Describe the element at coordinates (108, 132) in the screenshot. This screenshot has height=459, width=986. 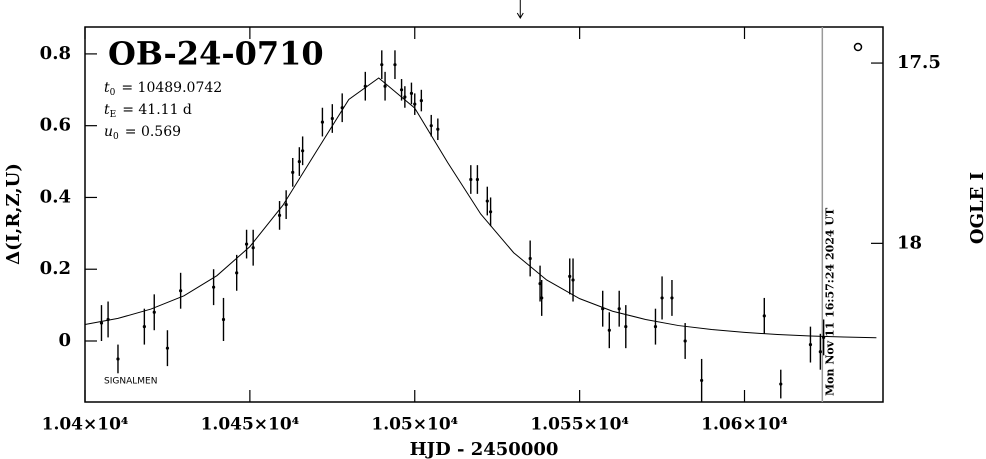
I see `parameter-symbol: u` at that location.